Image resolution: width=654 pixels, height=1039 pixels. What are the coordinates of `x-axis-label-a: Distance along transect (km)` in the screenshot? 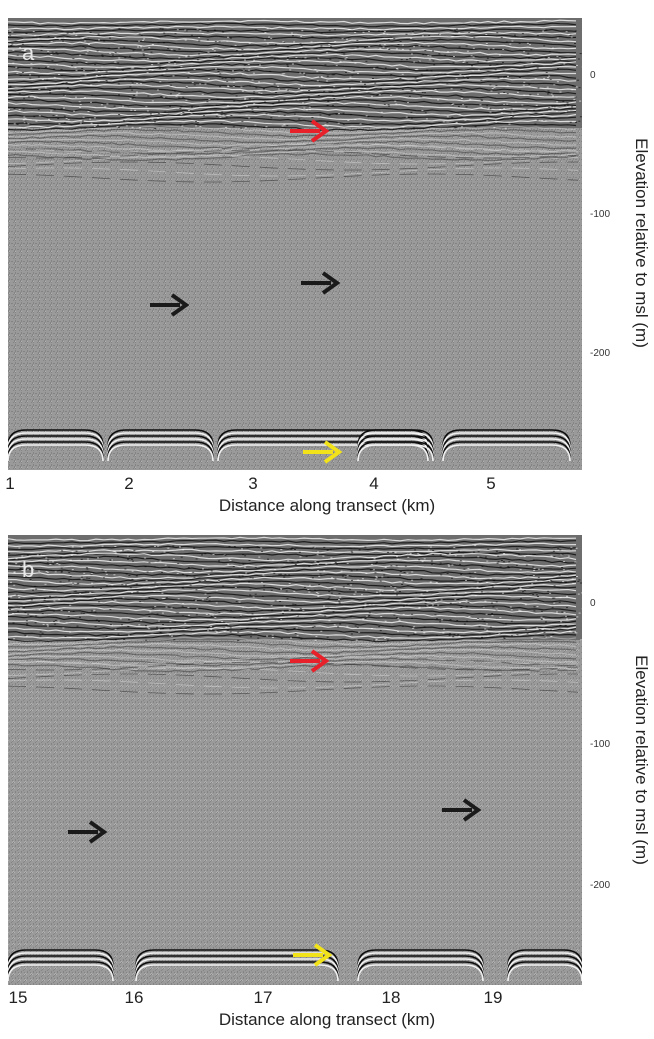 It's located at (327, 505).